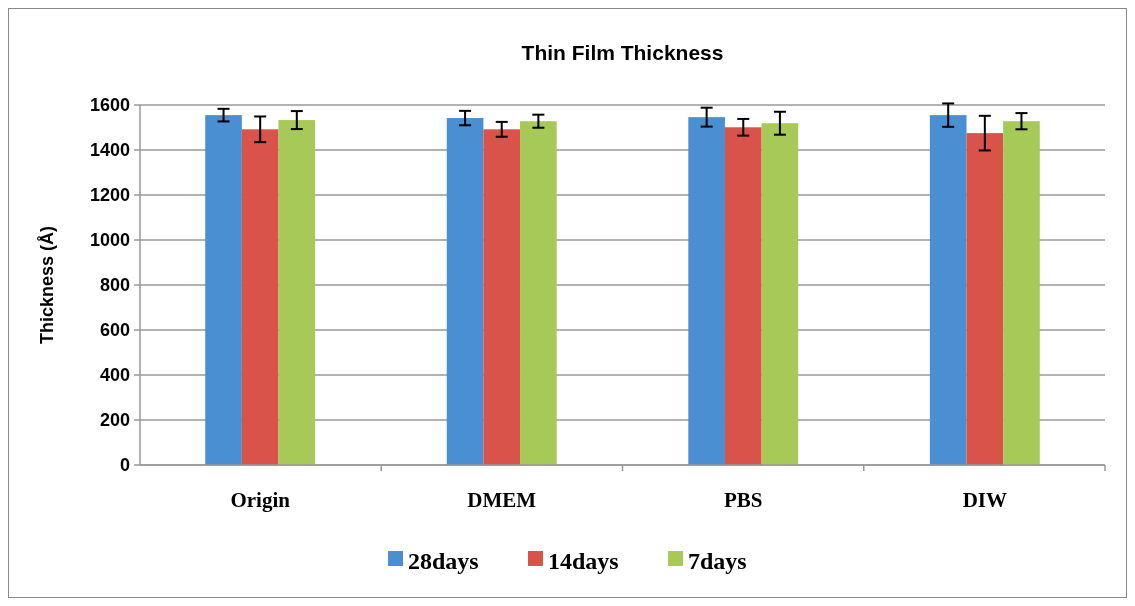 The image size is (1135, 606). What do you see at coordinates (622, 52) in the screenshot?
I see `chart-title: Thin Film Thickness` at bounding box center [622, 52].